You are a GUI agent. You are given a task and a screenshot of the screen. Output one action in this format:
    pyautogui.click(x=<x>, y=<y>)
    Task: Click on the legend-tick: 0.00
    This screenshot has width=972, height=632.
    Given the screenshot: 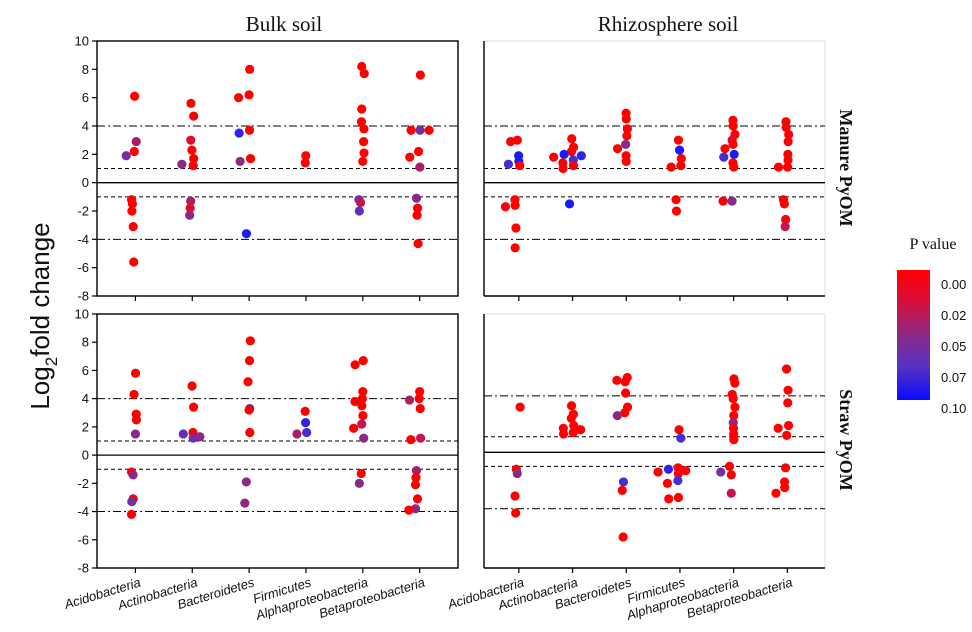 What is the action you would take?
    pyautogui.click(x=953, y=284)
    